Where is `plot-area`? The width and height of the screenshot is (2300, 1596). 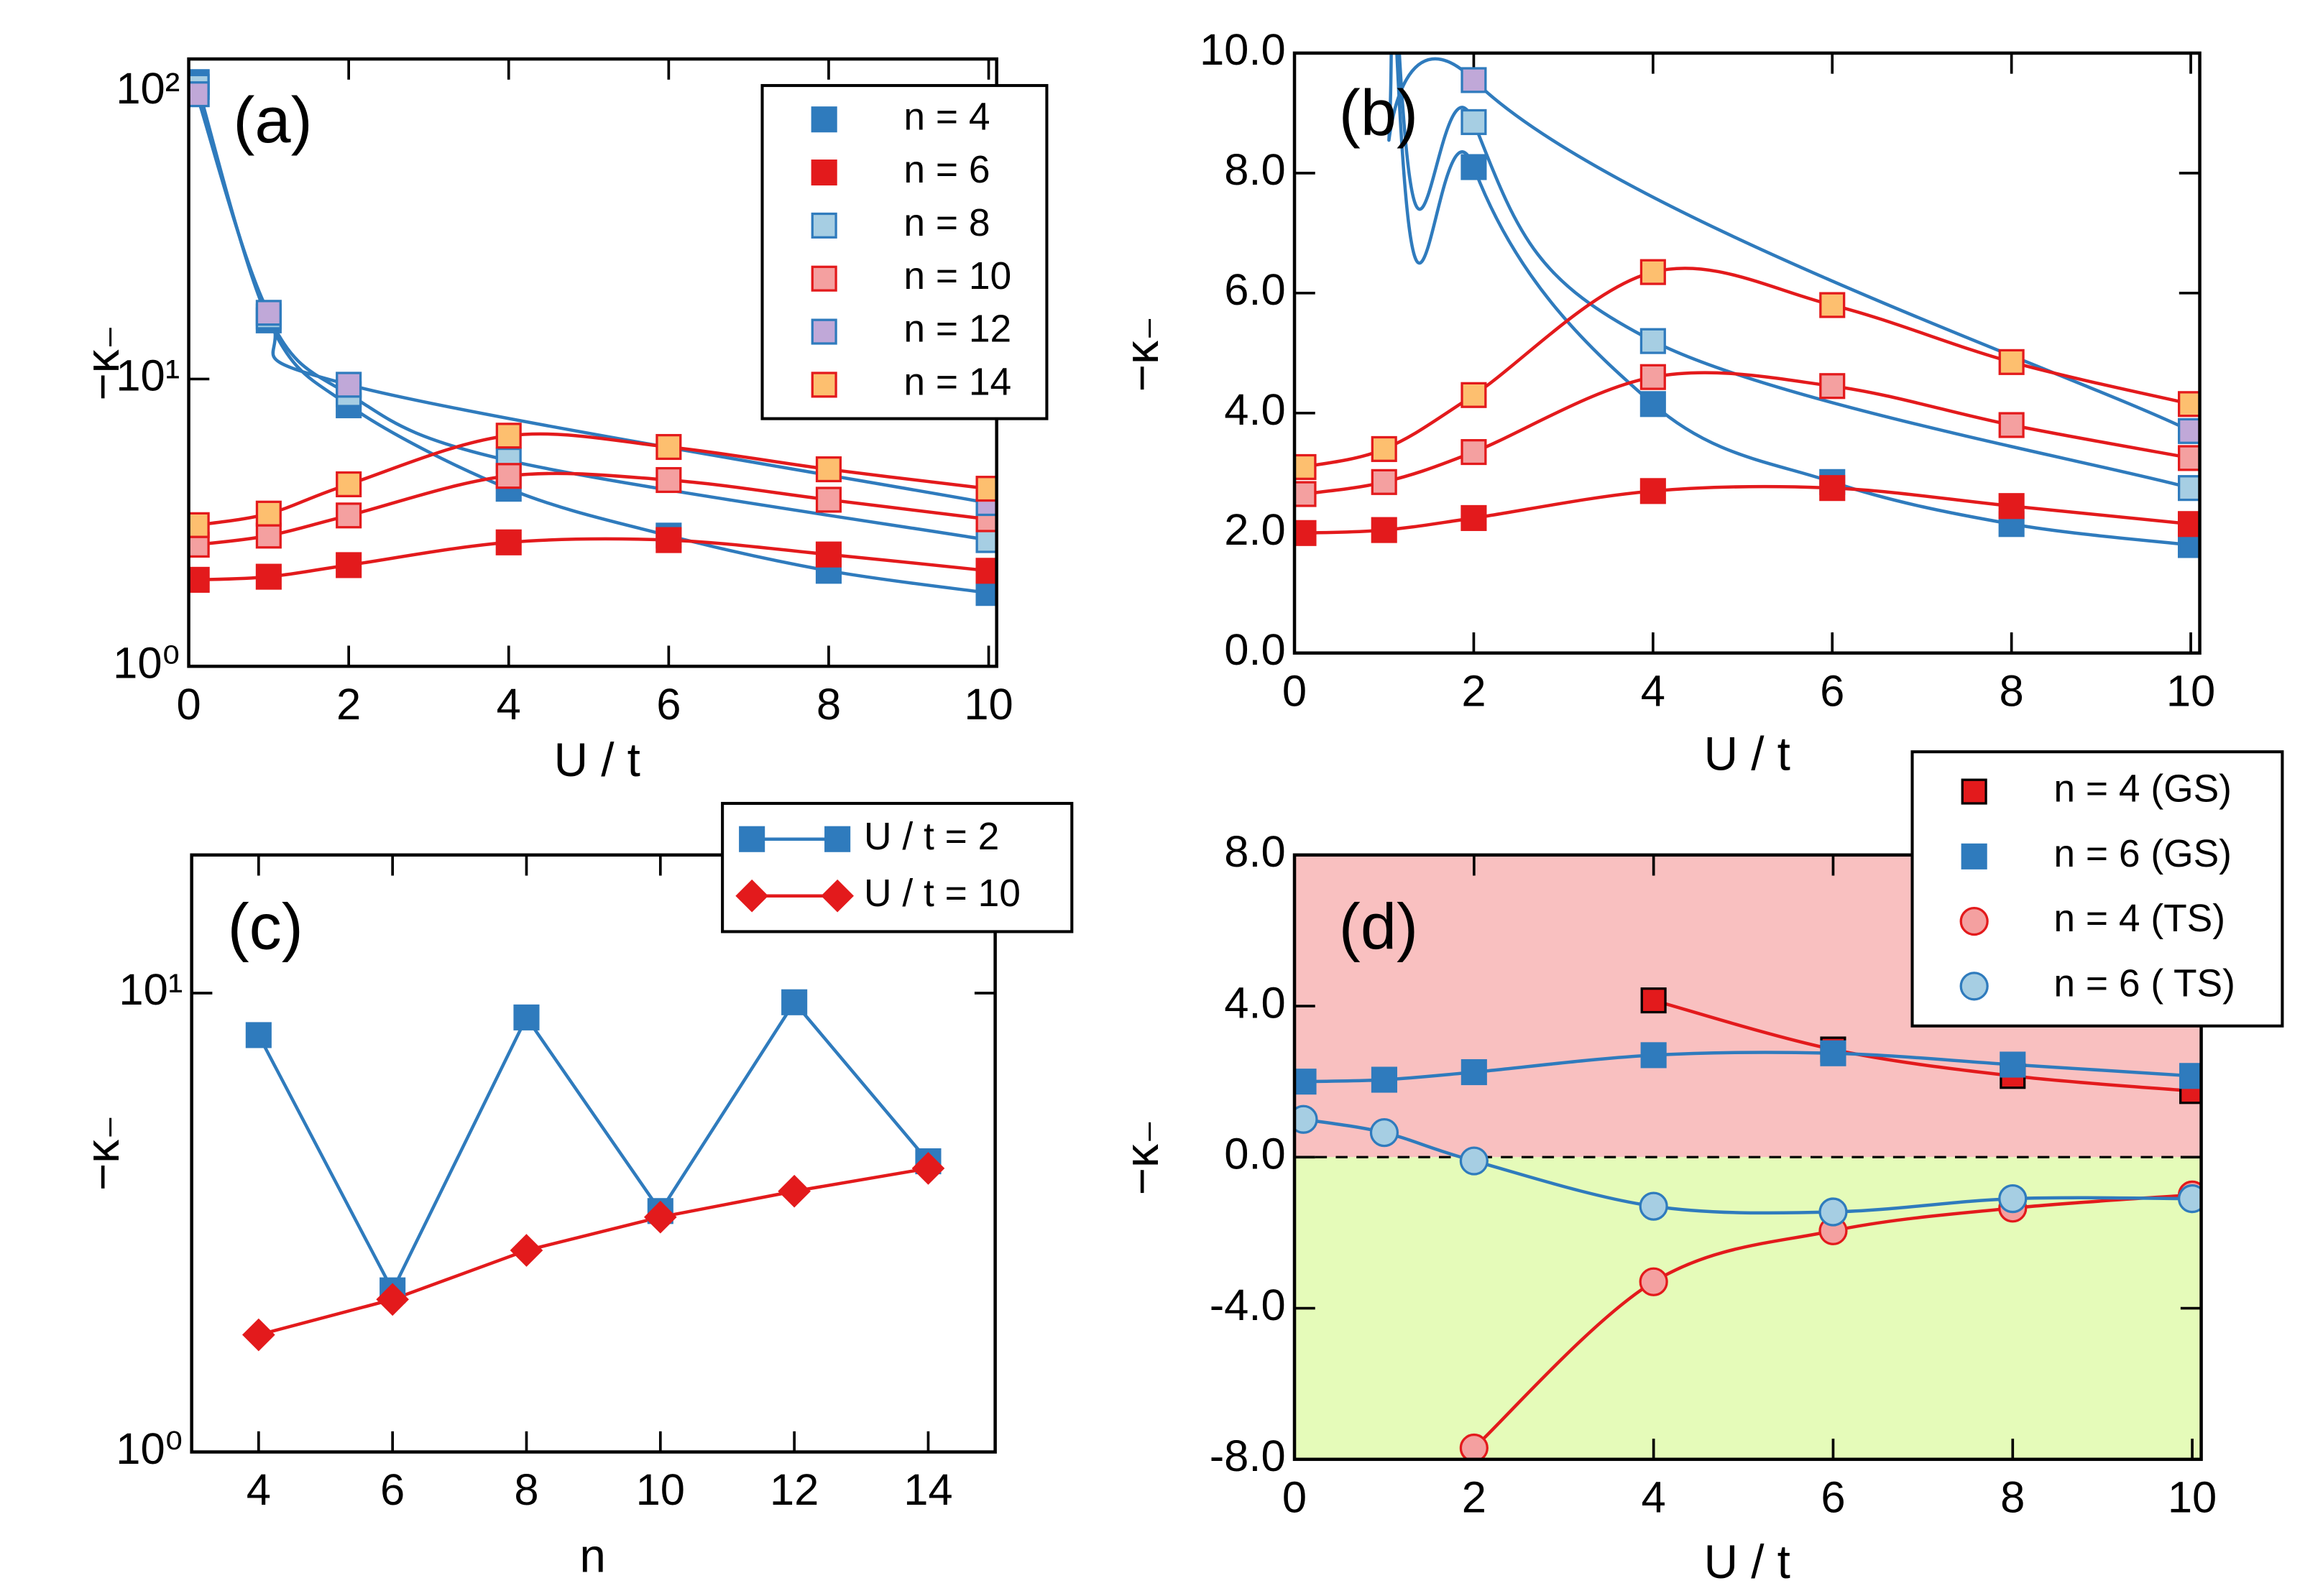 plot-area is located at coordinates (593, 1153).